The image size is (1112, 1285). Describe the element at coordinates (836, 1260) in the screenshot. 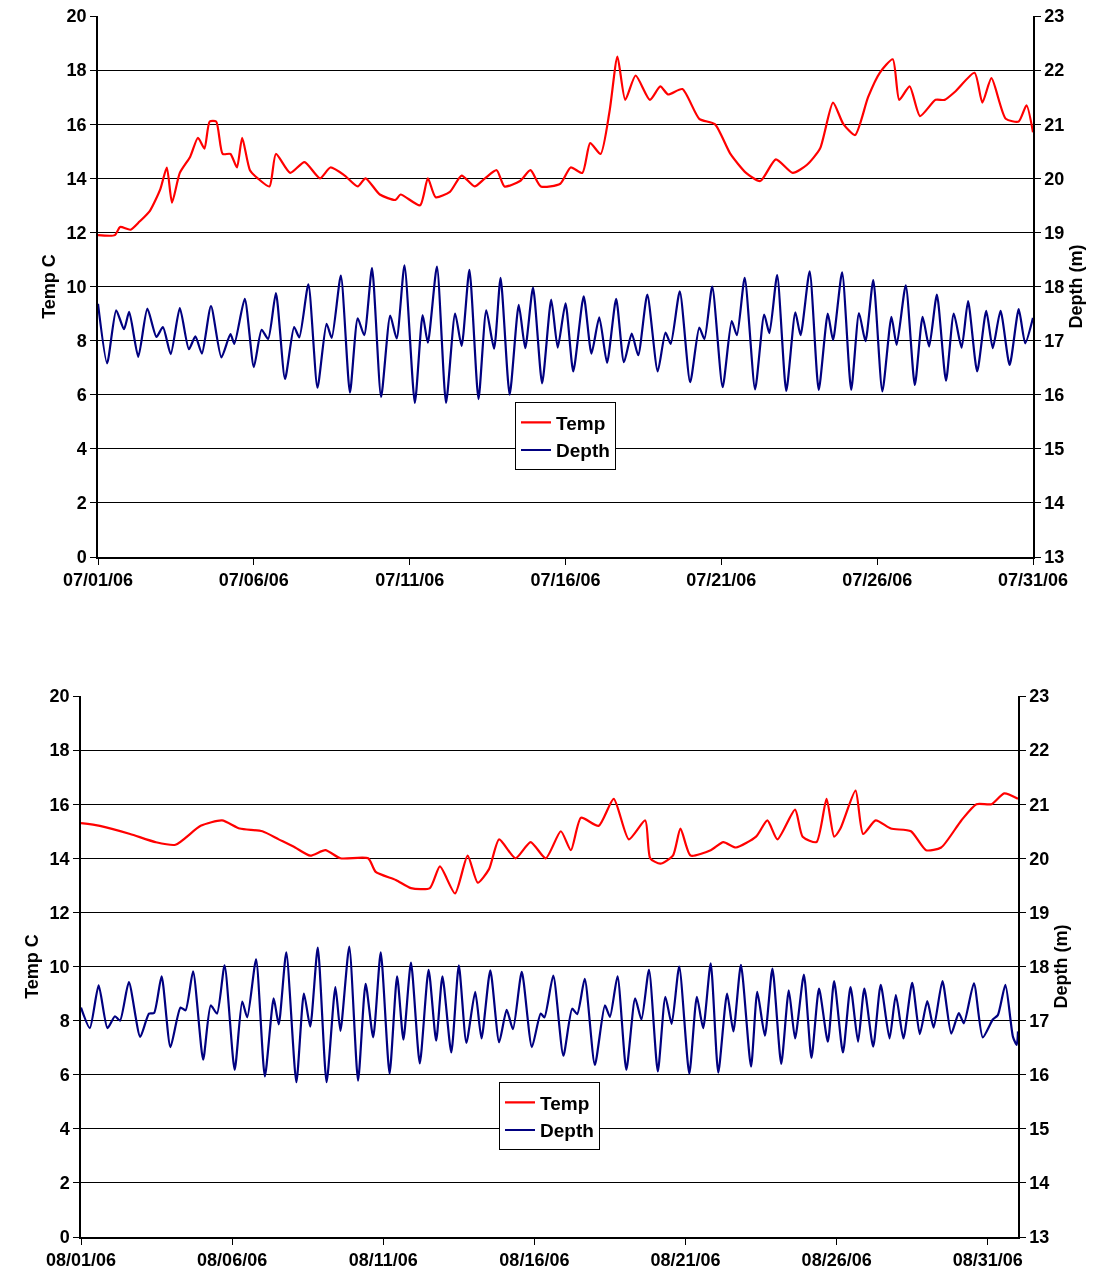

I see `x-tick-label: 08/26/06` at that location.